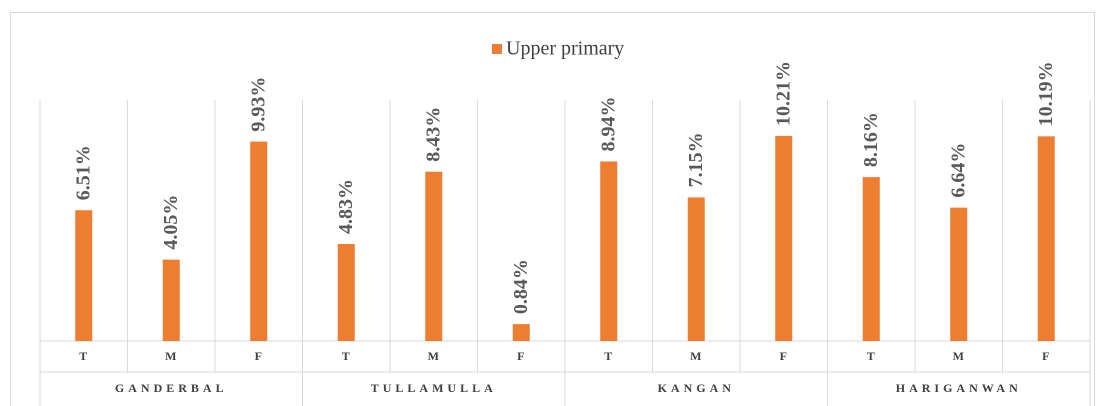 This screenshot has height=406, width=1105. I want to click on value-label: 10.19%, so click(1046, 93).